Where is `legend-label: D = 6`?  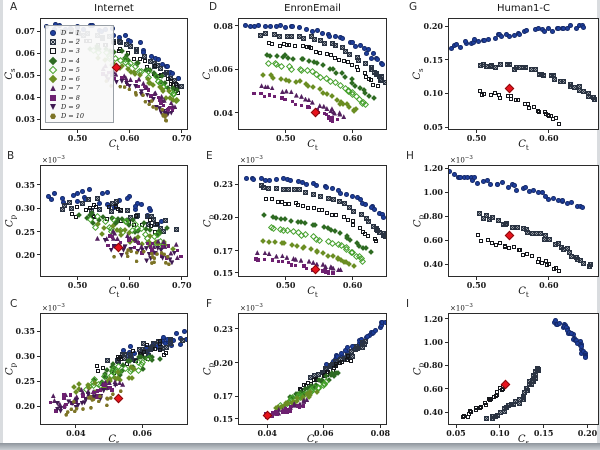 legend-label: D = 6 is located at coordinates (70, 79).